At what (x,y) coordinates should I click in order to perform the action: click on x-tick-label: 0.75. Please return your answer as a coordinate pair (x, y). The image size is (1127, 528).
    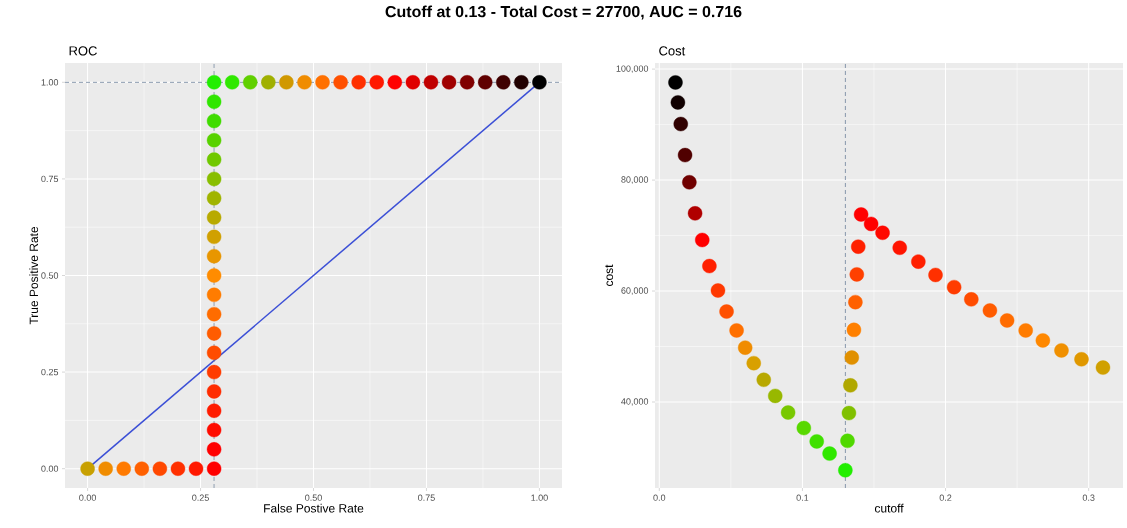
    Looking at the image, I should click on (426, 497).